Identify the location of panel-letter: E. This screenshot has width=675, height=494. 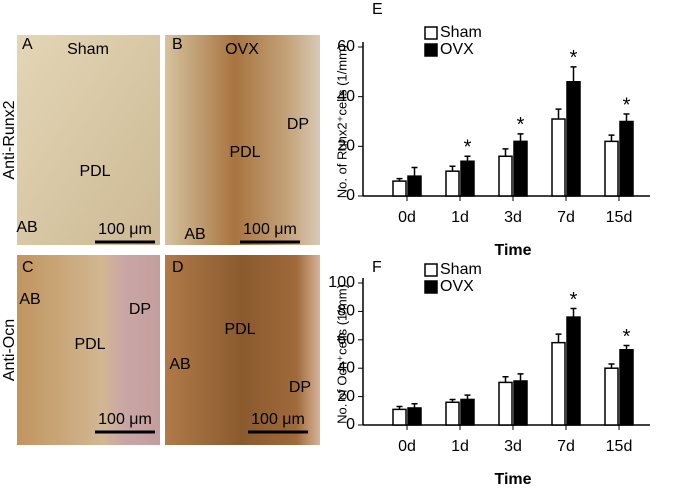
(377, 9).